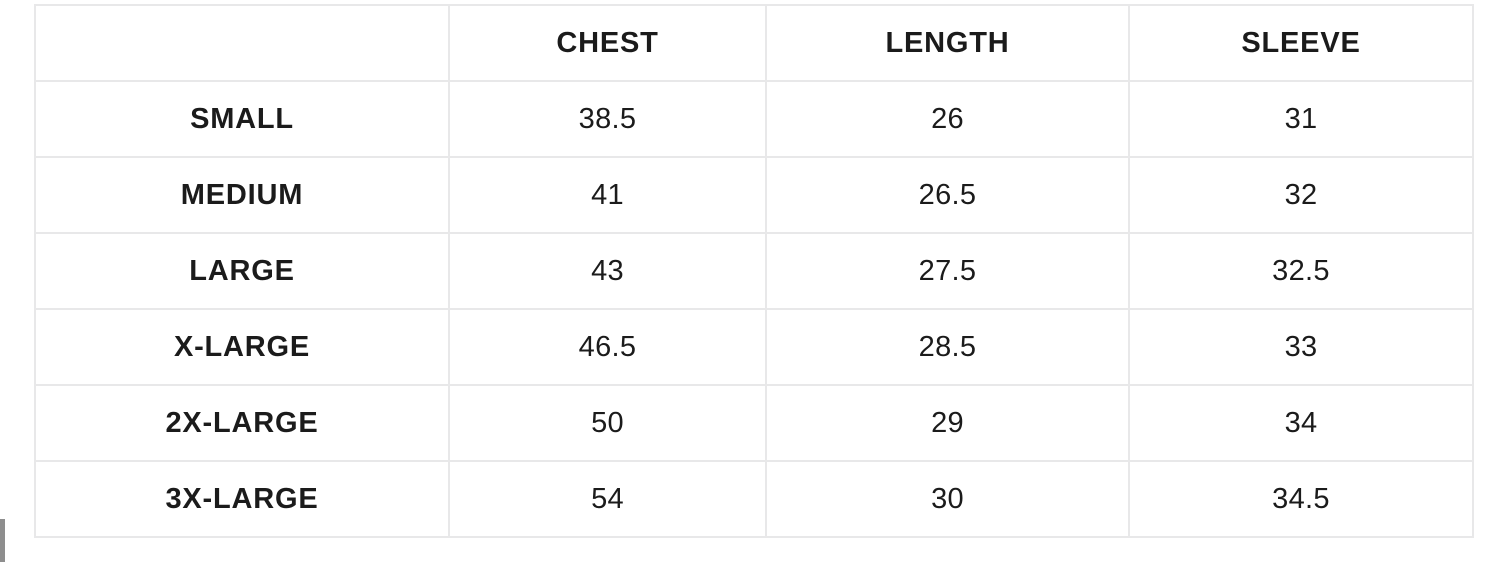  I want to click on scrollbar-thumb, so click(2, 540).